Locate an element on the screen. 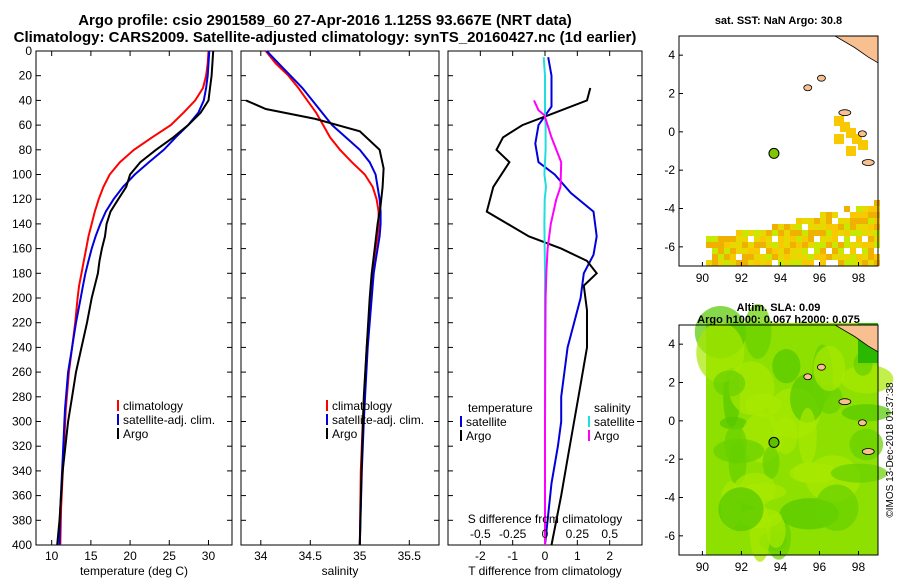 This screenshot has height=580, width=900. x-tick-label: 35.5 is located at coordinates (410, 556).